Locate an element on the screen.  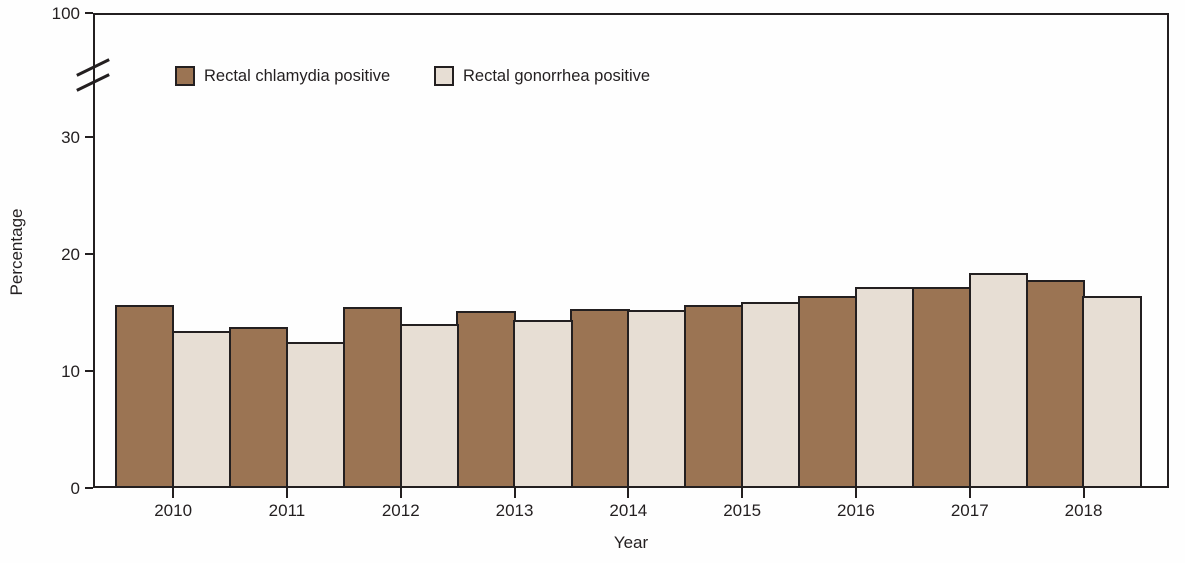
bar-gonorrhea-2018 is located at coordinates (1112, 392).